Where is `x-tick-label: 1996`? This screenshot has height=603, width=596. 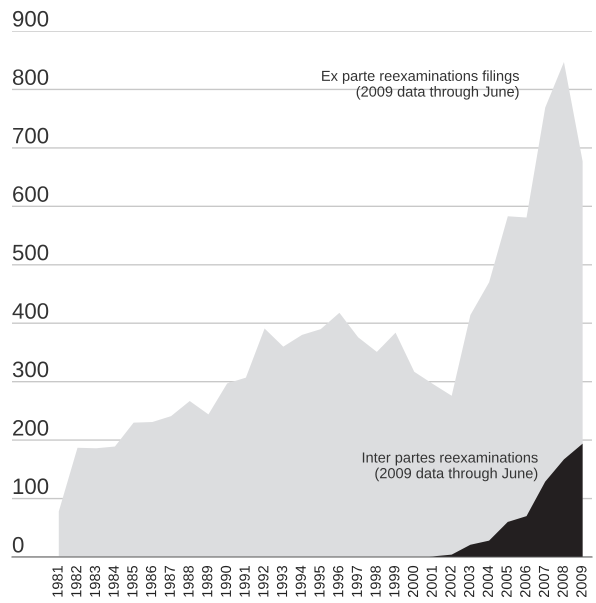 x-tick-label: 1996 is located at coordinates (338, 581).